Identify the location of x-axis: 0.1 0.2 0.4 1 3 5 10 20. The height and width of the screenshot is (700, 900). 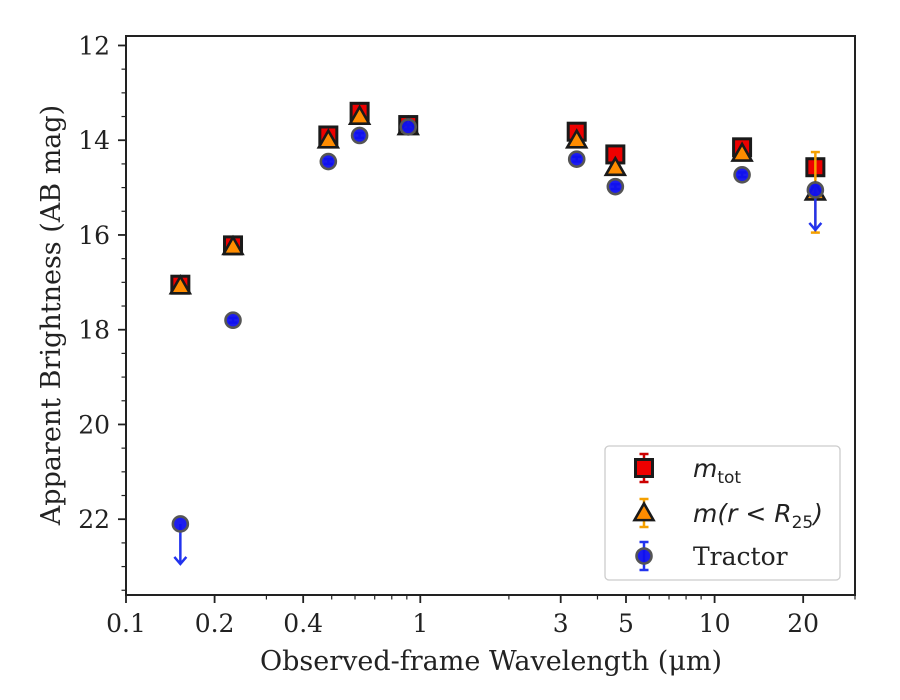
(481, 616).